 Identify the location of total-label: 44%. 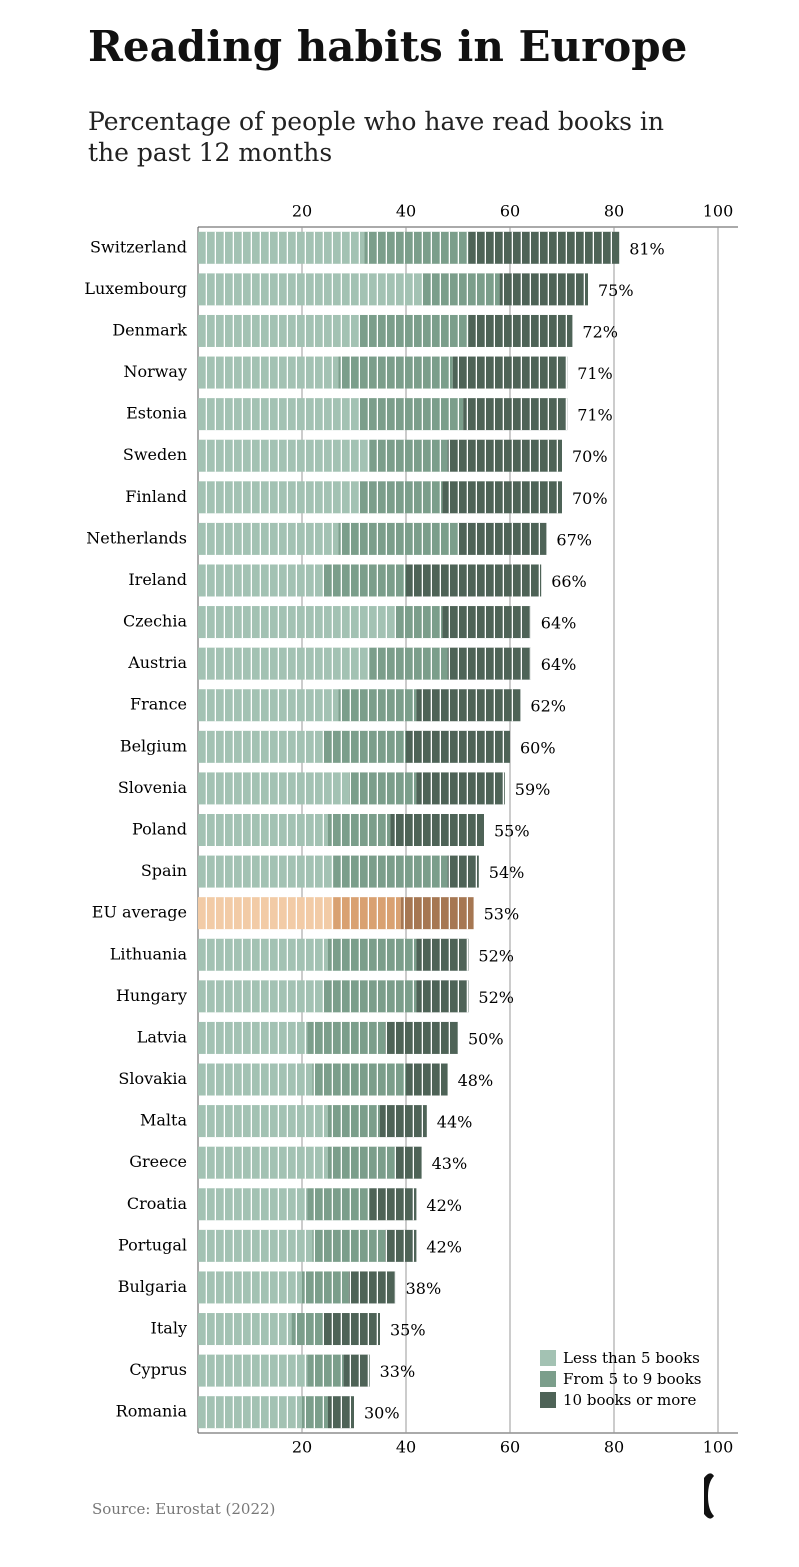
(455, 1122).